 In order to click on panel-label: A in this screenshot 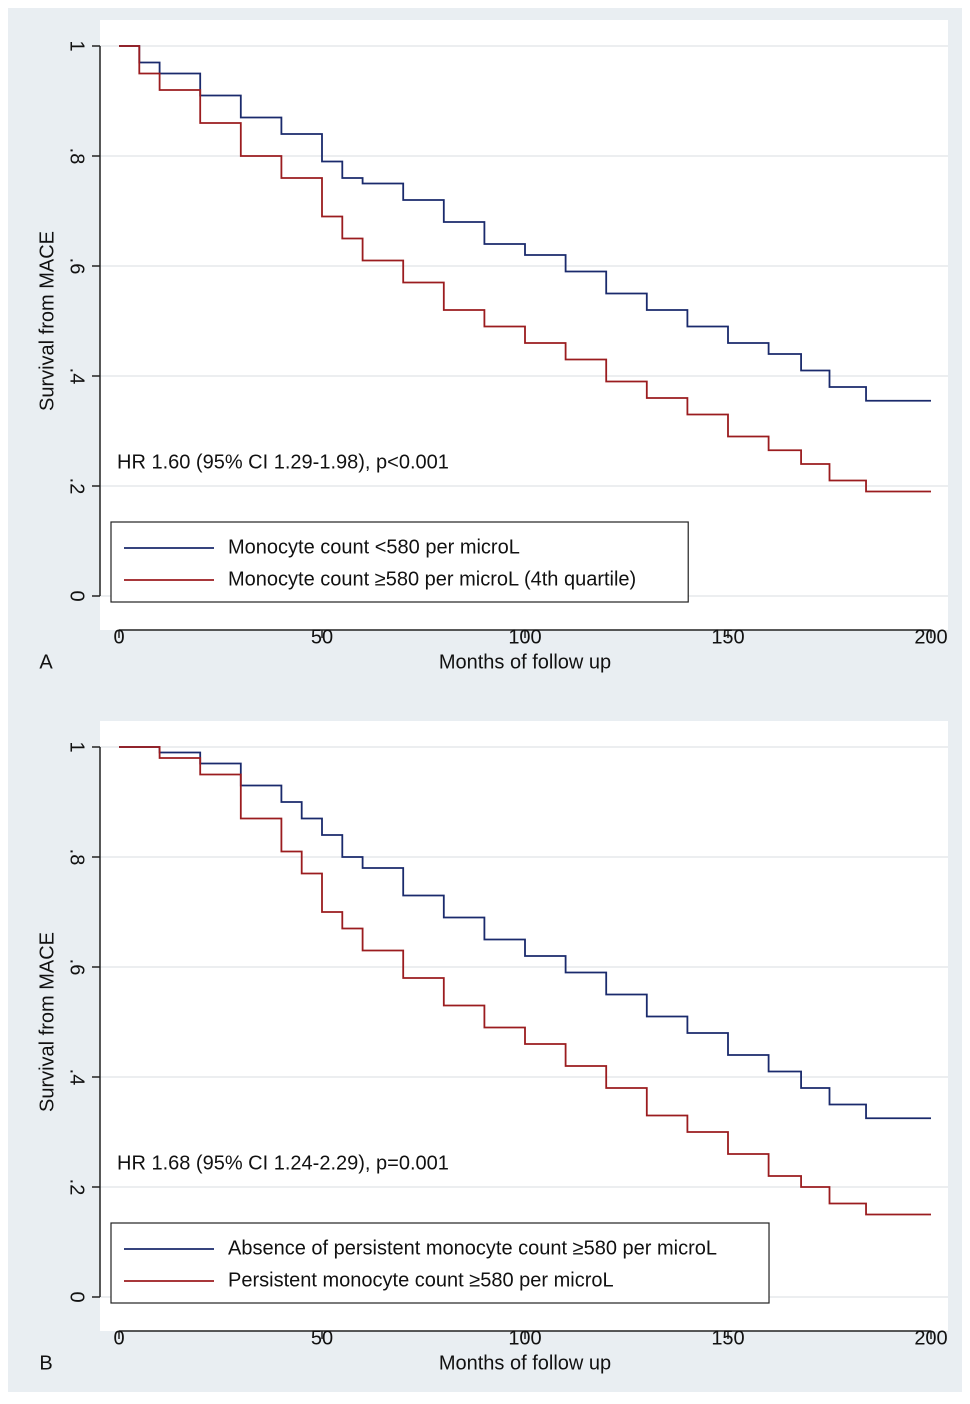, I will do `click(46, 662)`.